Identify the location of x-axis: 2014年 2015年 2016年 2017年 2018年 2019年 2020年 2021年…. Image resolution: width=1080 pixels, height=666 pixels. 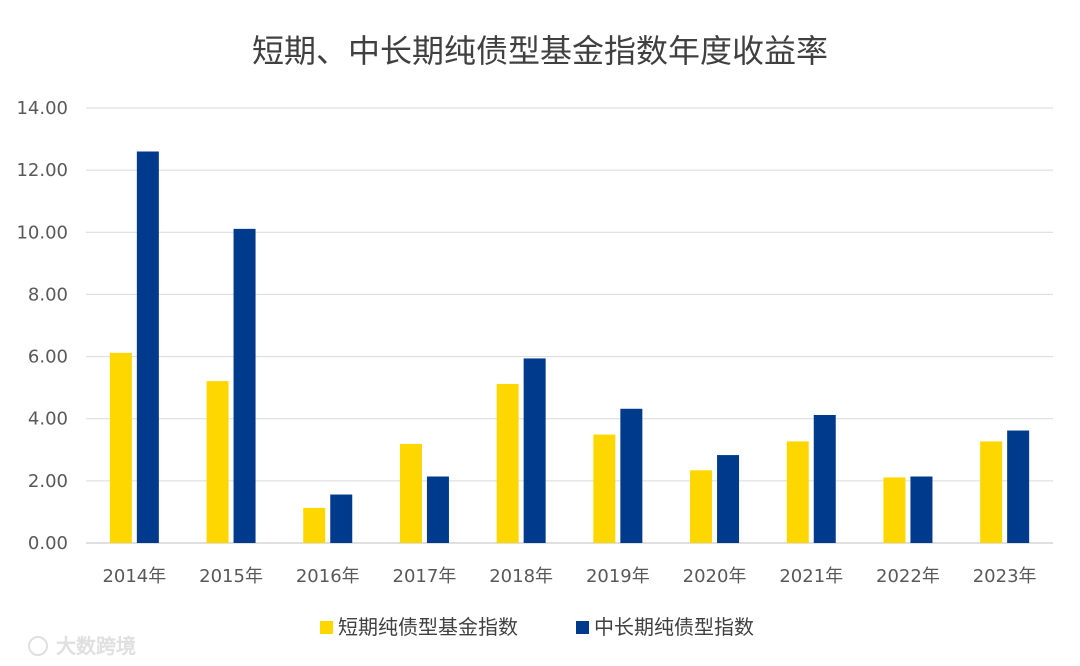
(569, 576).